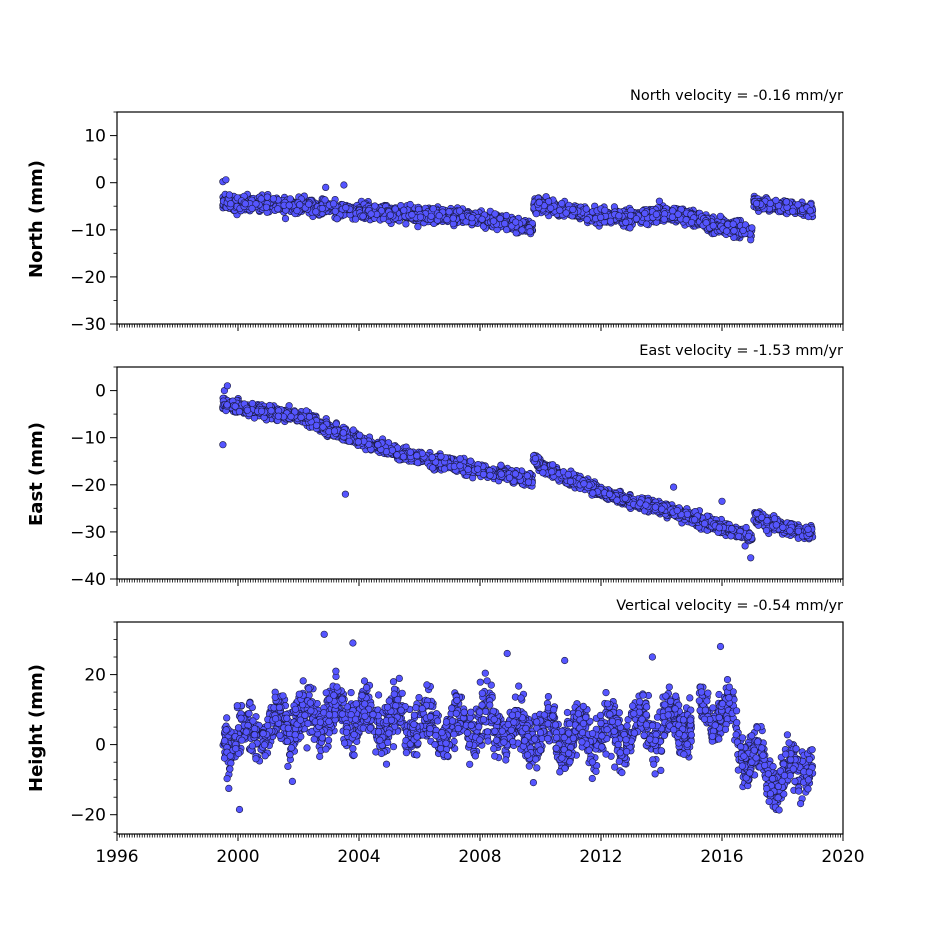  Describe the element at coordinates (88, 278) in the screenshot. I see `y-tick-label: −20` at that location.